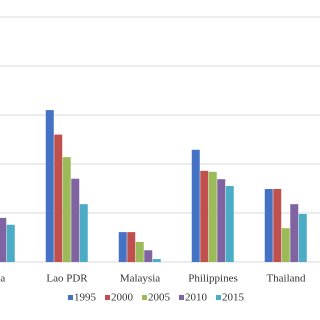  What do you see at coordinates (2, 279) in the screenshot?
I see `x-tick-label: nesia` at bounding box center [2, 279].